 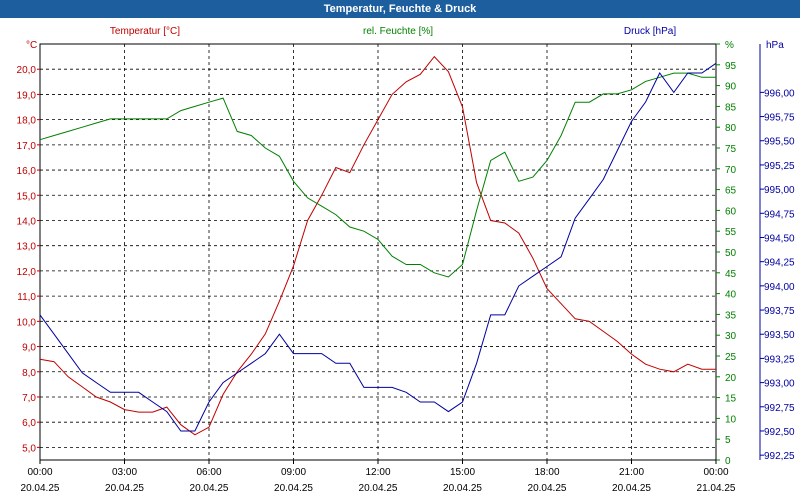 What do you see at coordinates (731, 191) in the screenshot?
I see `humidity-tick-label: 65` at bounding box center [731, 191].